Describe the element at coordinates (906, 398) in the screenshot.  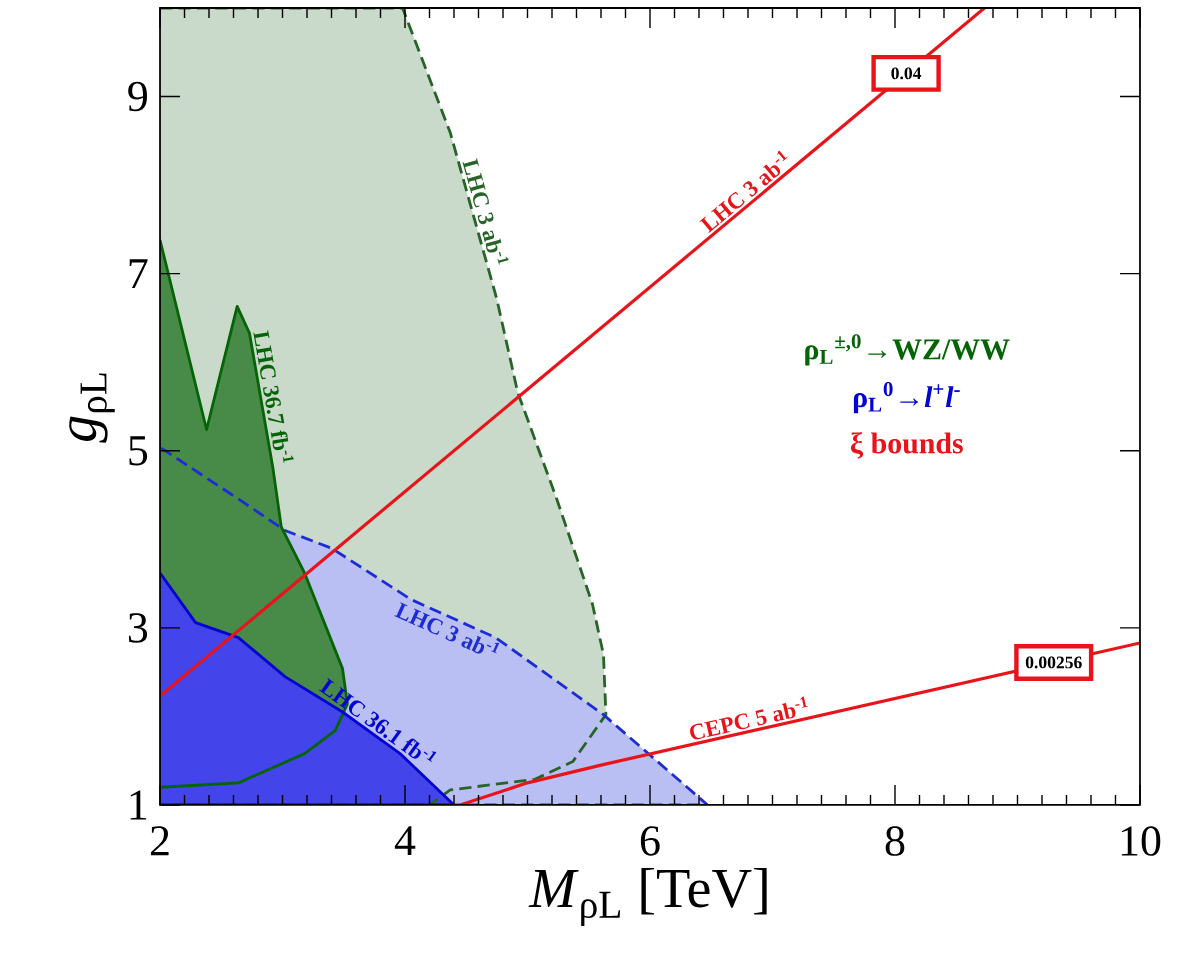
I see `annotation: ρ$_{L}$$^{0}$→l$^{+}$l$^{-}$` at that location.